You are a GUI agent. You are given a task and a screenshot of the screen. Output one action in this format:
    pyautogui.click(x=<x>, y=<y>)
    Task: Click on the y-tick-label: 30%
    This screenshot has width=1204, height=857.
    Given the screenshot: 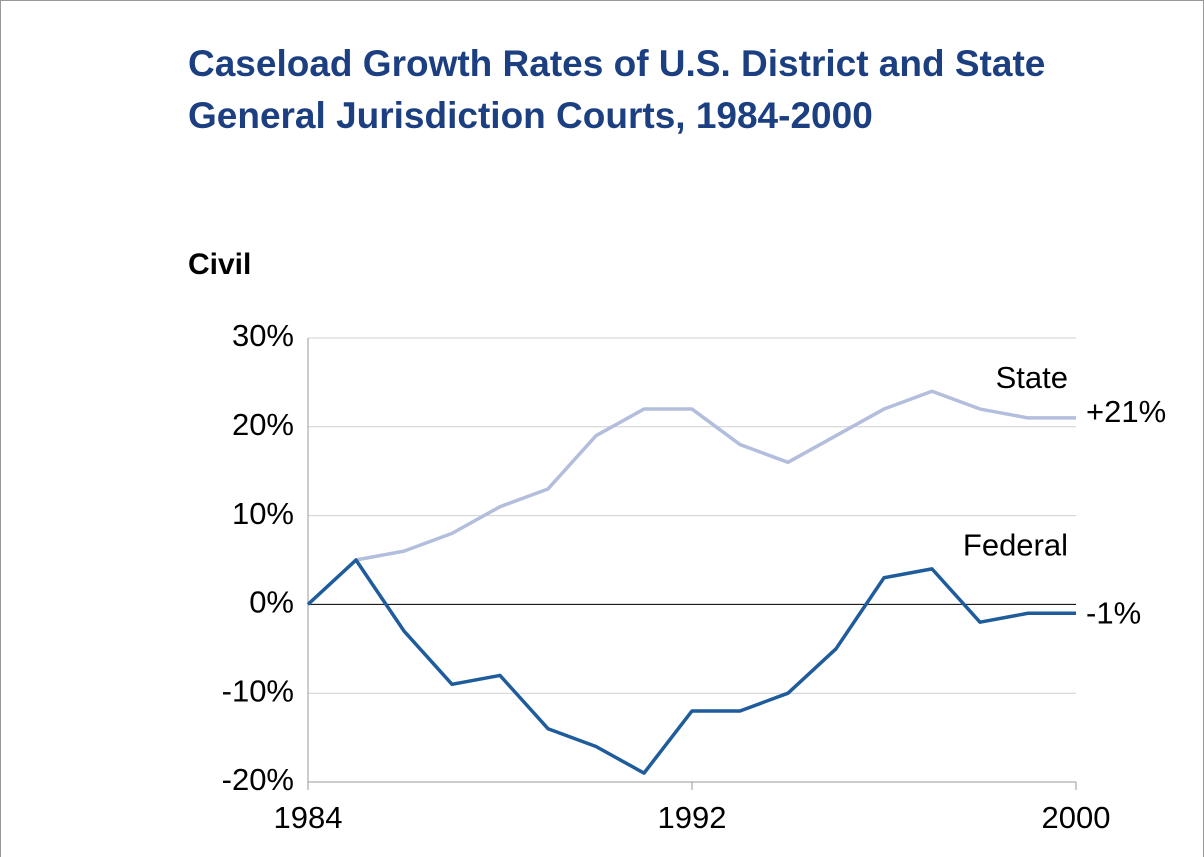 What is the action you would take?
    pyautogui.click(x=263, y=335)
    